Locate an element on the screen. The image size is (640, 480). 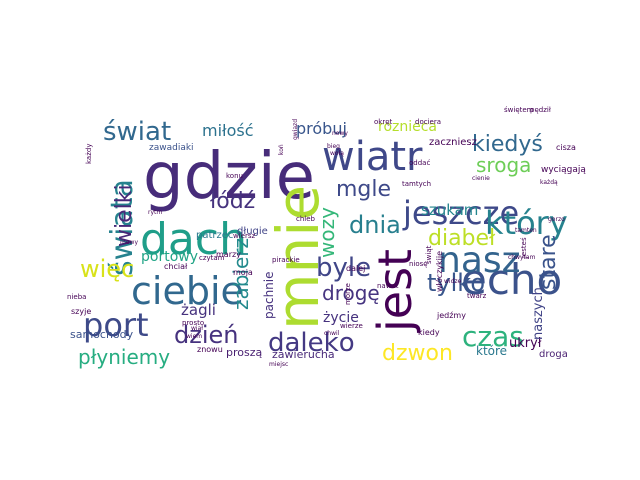
word-cloud-word: roznieca is located at coordinates (407, 127).